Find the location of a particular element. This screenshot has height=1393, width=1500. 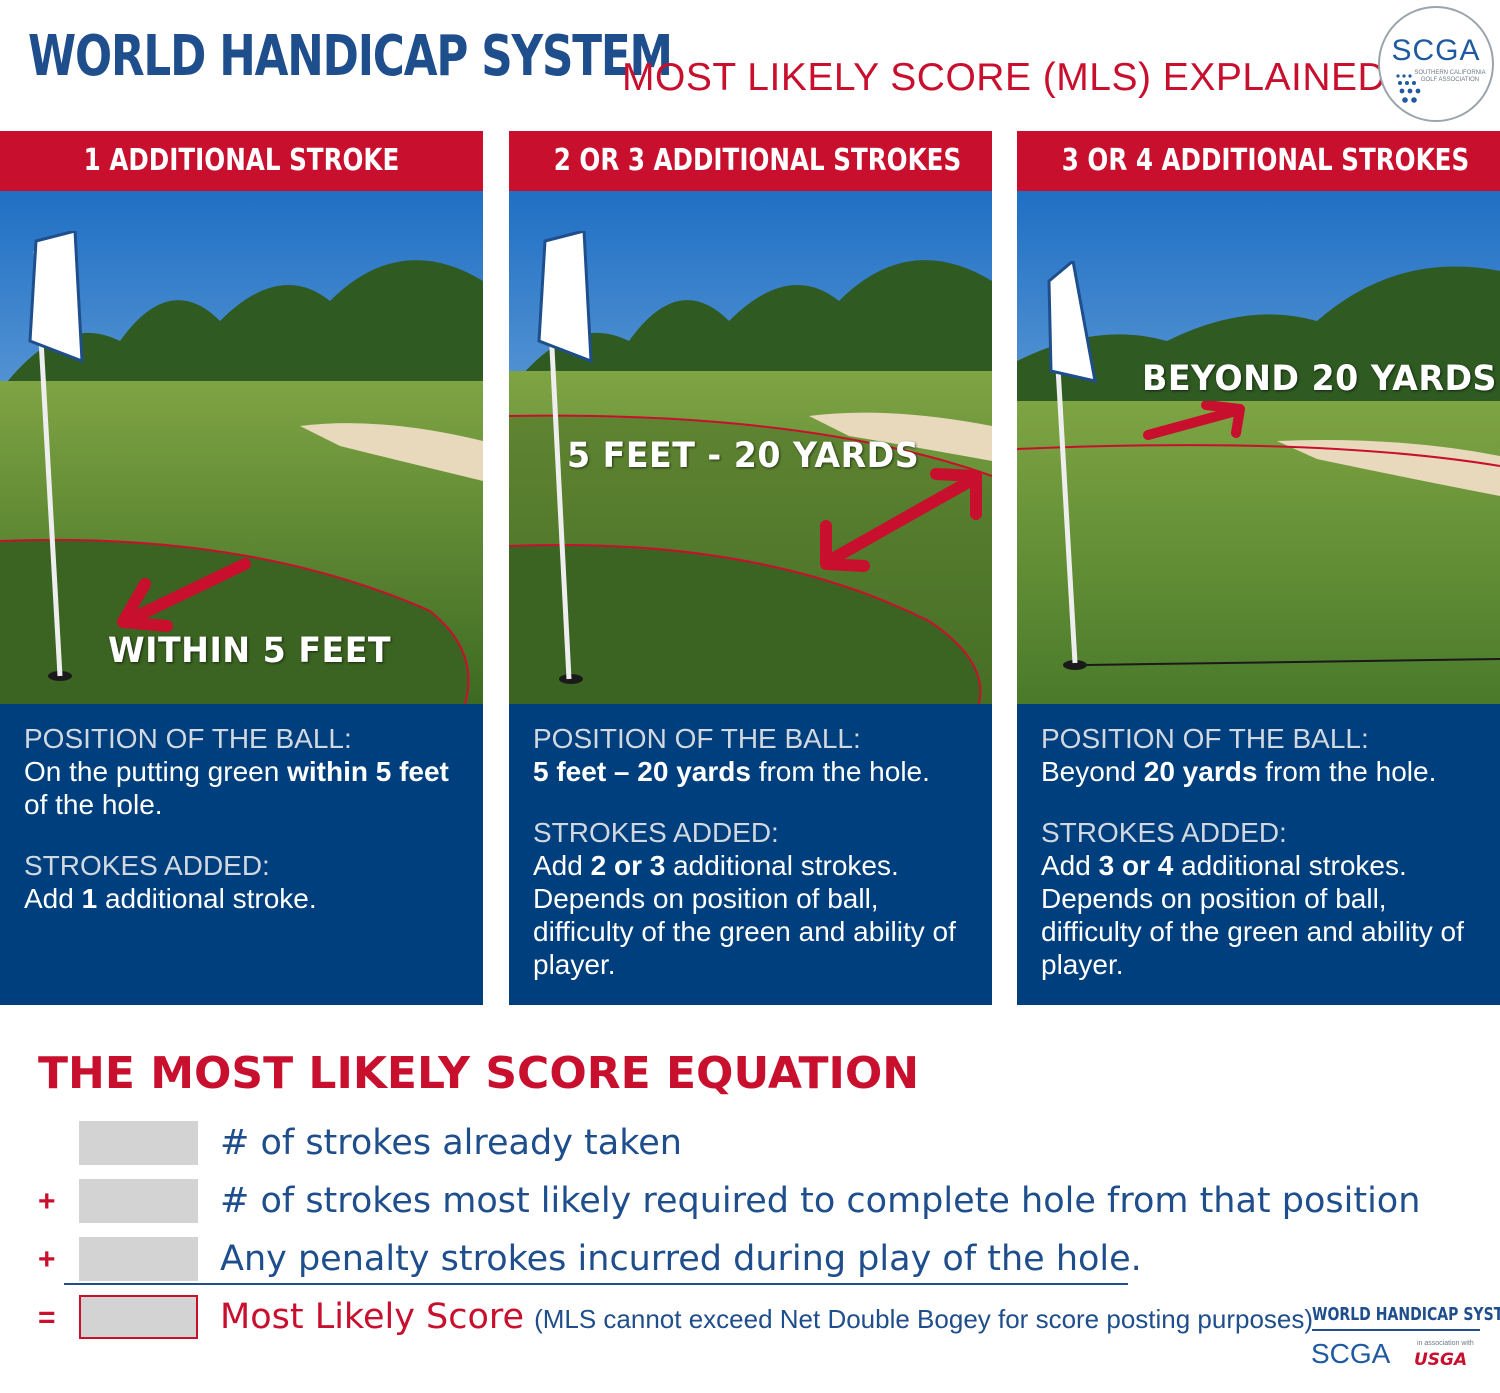

page-title: WORLD HANDICAP SYSTEM is located at coordinates (350, 56).